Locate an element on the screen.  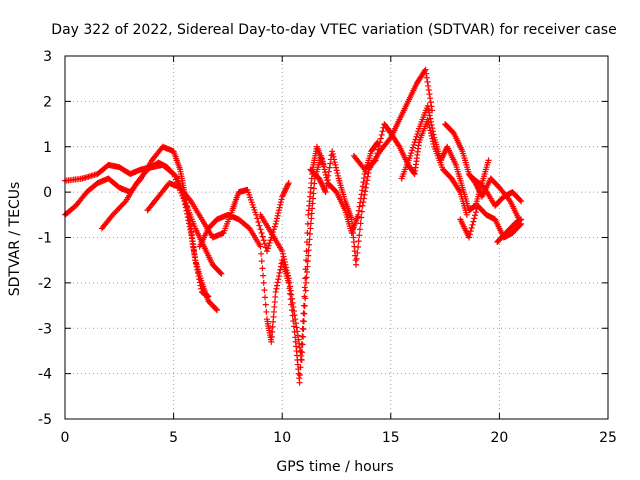
y-axis-label: SDTVAR / TECUs is located at coordinates (15, 239).